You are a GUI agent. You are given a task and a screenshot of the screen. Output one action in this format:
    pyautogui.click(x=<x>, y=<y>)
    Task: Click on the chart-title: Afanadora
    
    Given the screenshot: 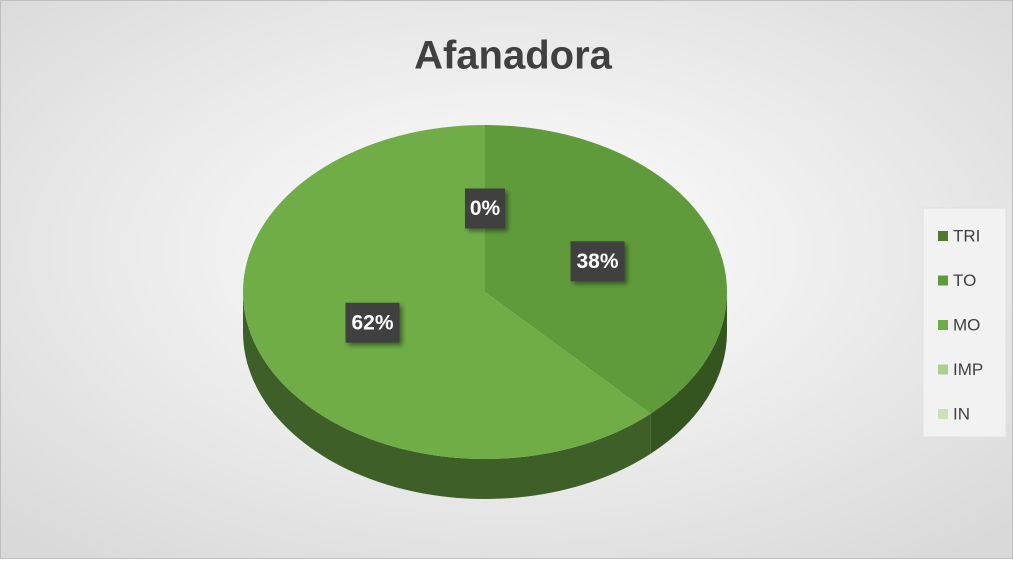 What is the action you would take?
    pyautogui.click(x=513, y=56)
    